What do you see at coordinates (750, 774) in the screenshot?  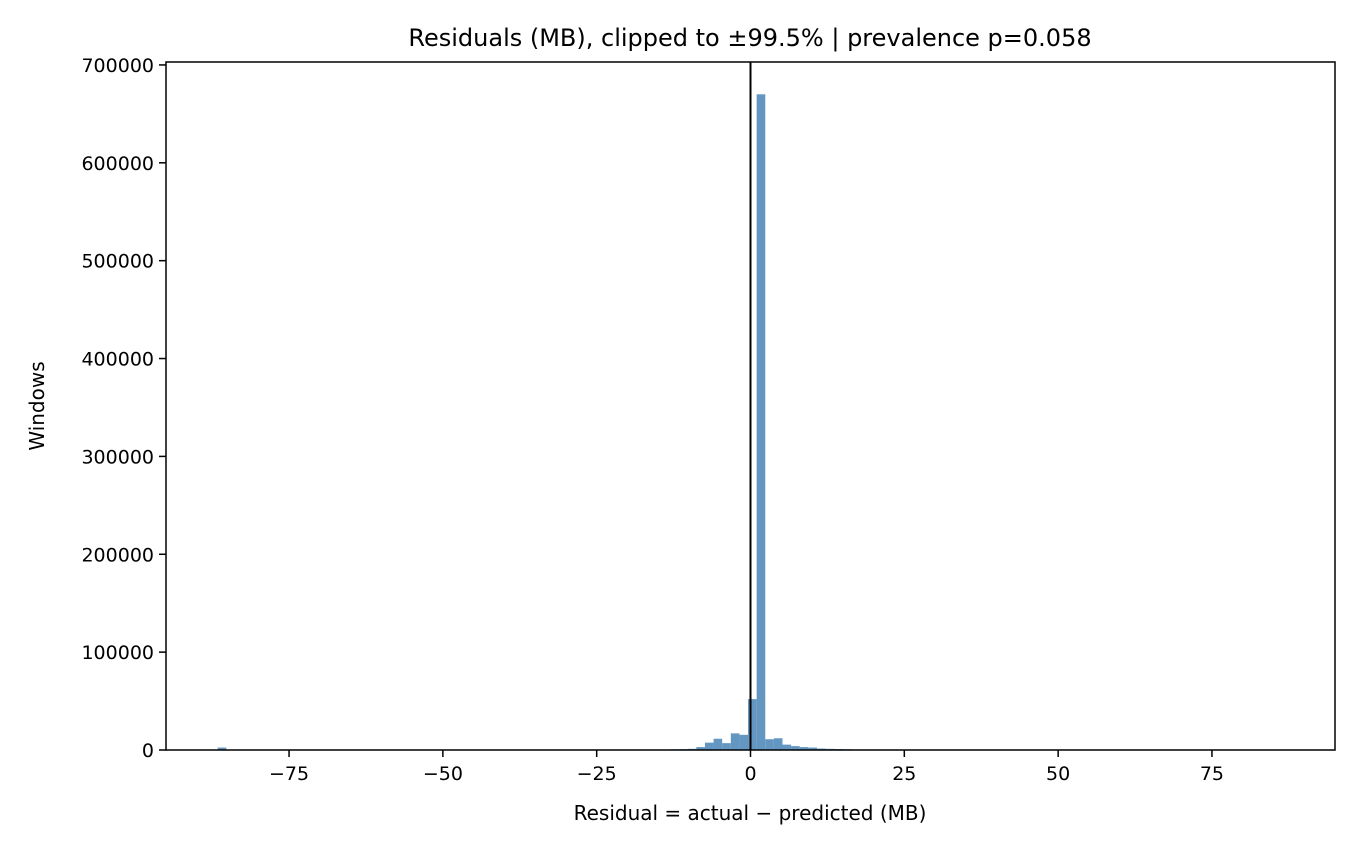 I see `x-tick-label-3: 0` at bounding box center [750, 774].